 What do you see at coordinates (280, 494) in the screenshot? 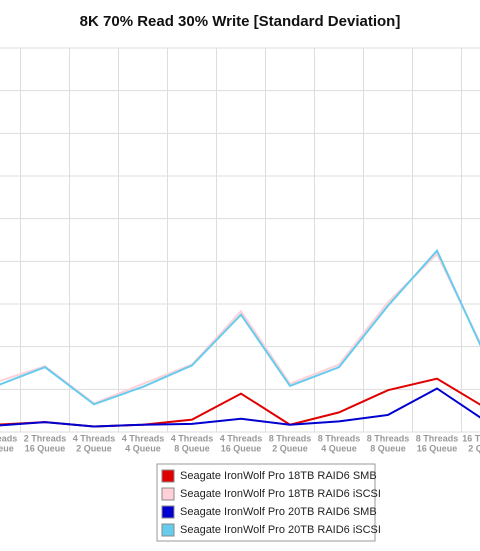
I see `legend-label: Seagate IronWolf Pro 18TB RAID6 iSCSI` at bounding box center [280, 494].